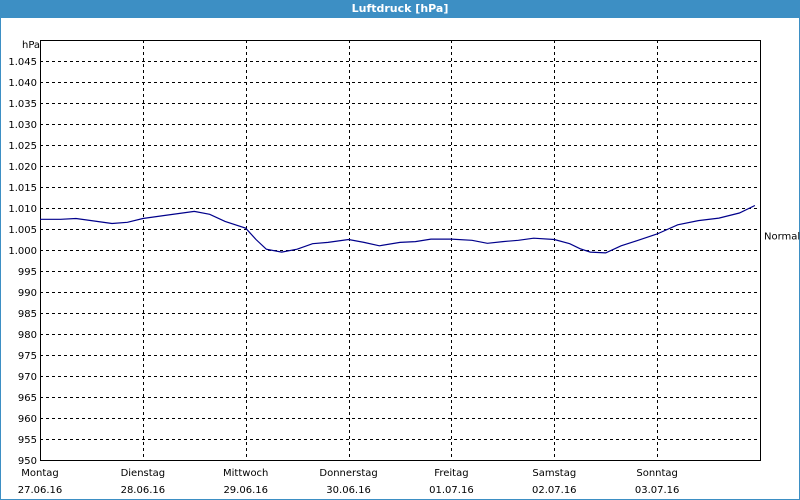 The image size is (800, 500). Describe the element at coordinates (22, 209) in the screenshot. I see `y-tick-label: 1.010` at that location.